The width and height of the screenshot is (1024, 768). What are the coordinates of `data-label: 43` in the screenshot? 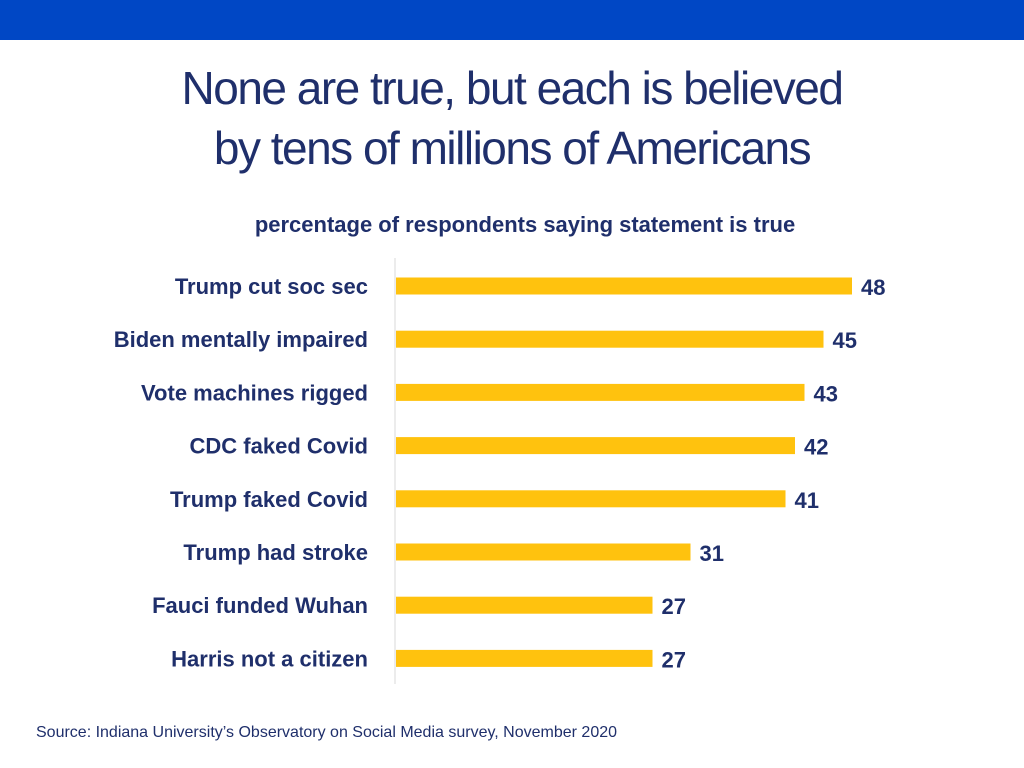 It's located at (826, 393).